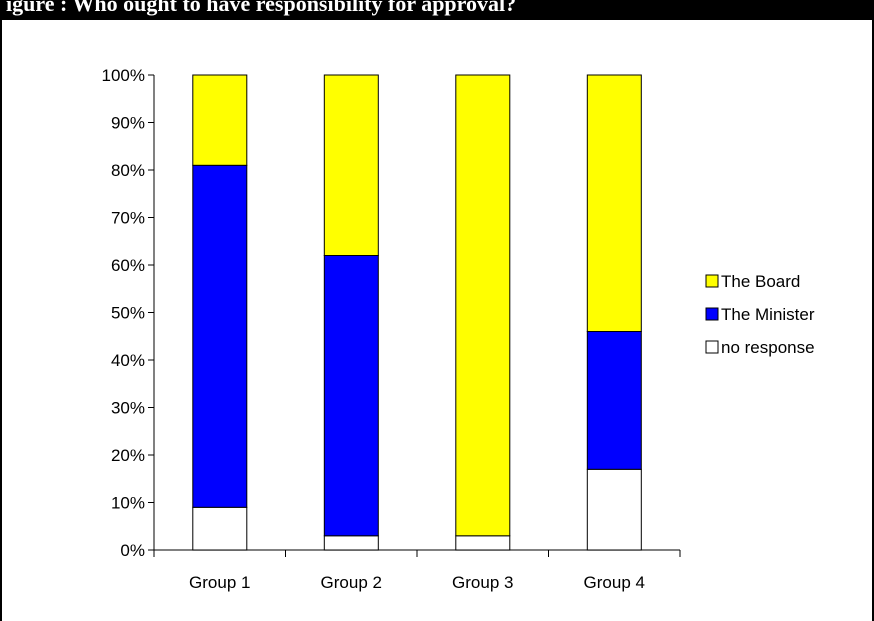 The width and height of the screenshot is (874, 621). I want to click on y-tick-label: 0%, so click(132, 550).